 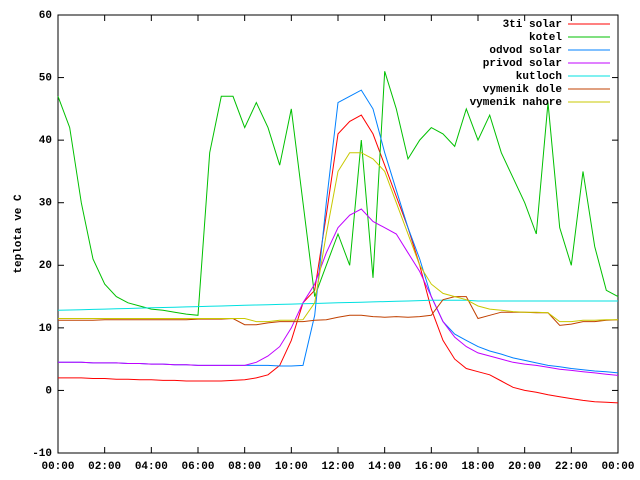 I want to click on legend-label: kutloch, so click(x=539, y=77).